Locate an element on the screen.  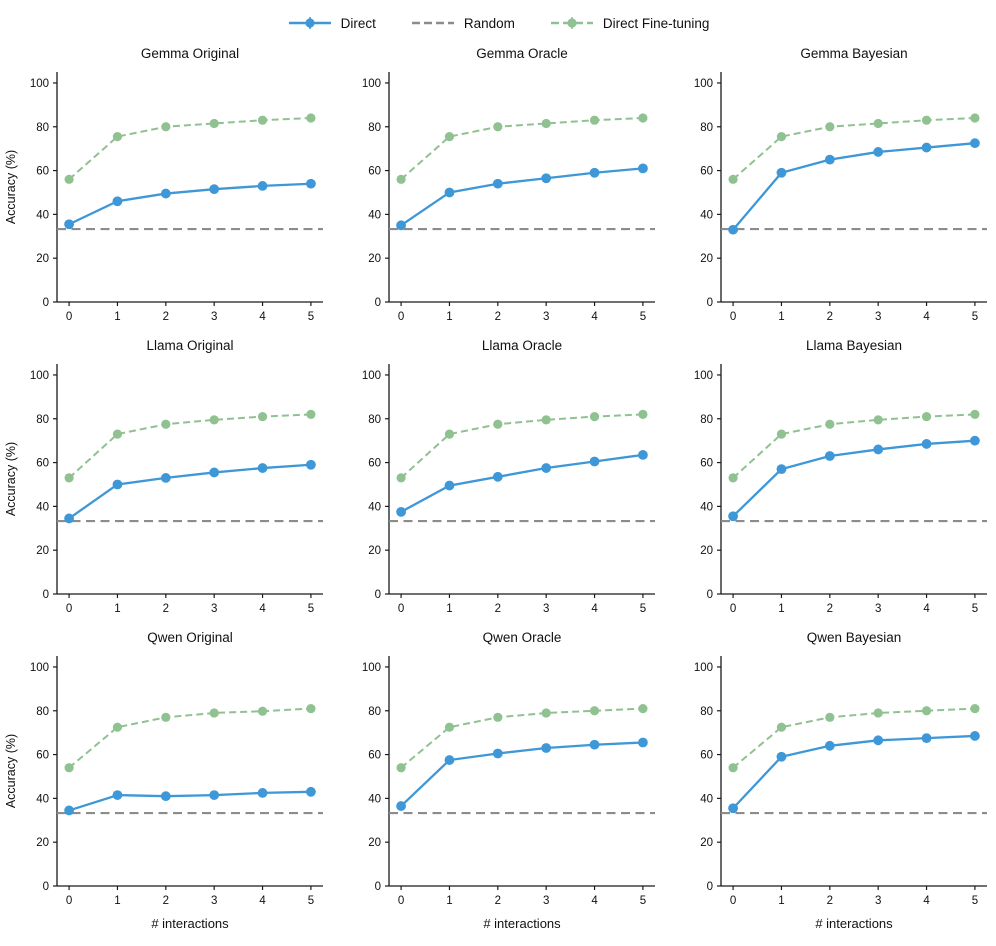
chart-title: Qwen Bayesian is located at coordinates (854, 637).